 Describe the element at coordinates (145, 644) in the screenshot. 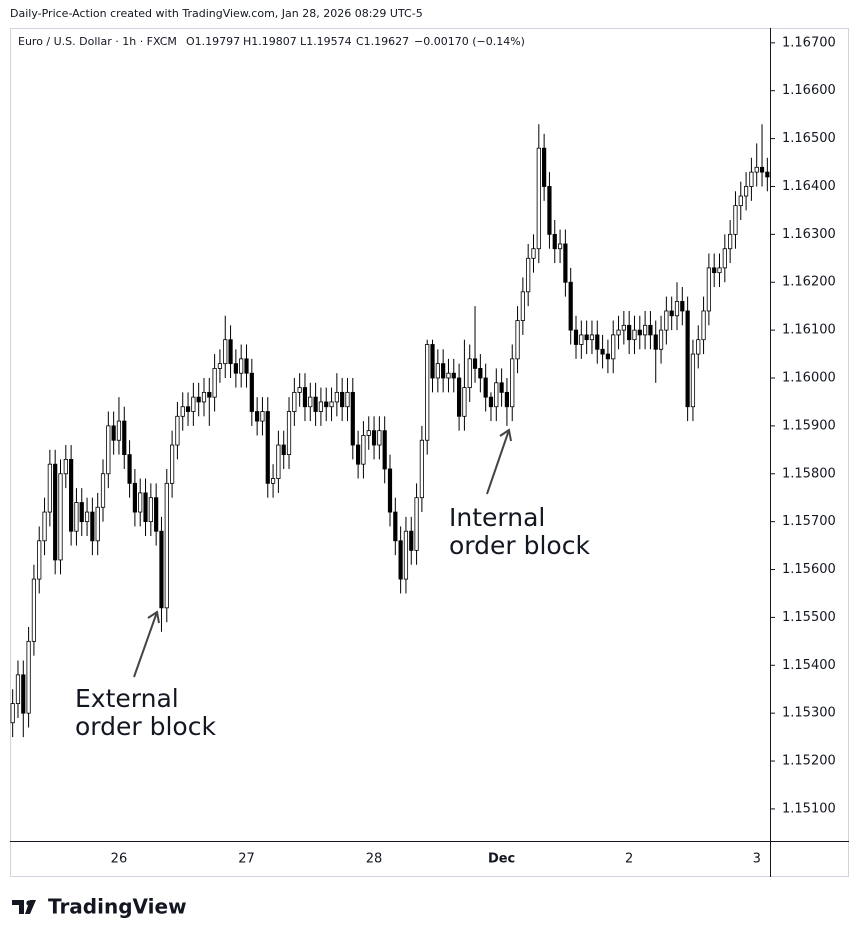

I see `arrow` at that location.